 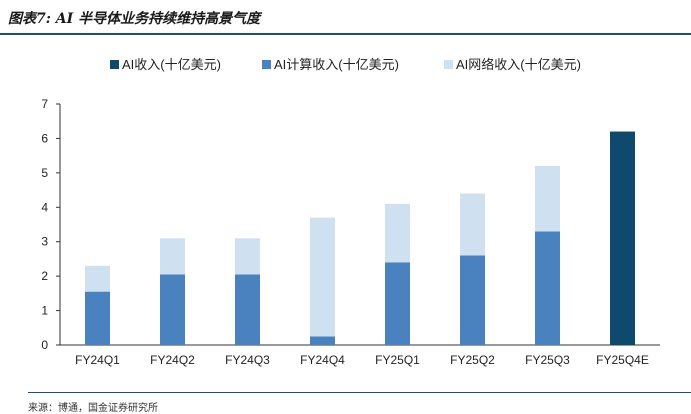 What do you see at coordinates (359, 392) in the screenshot?
I see `source-divider` at bounding box center [359, 392].